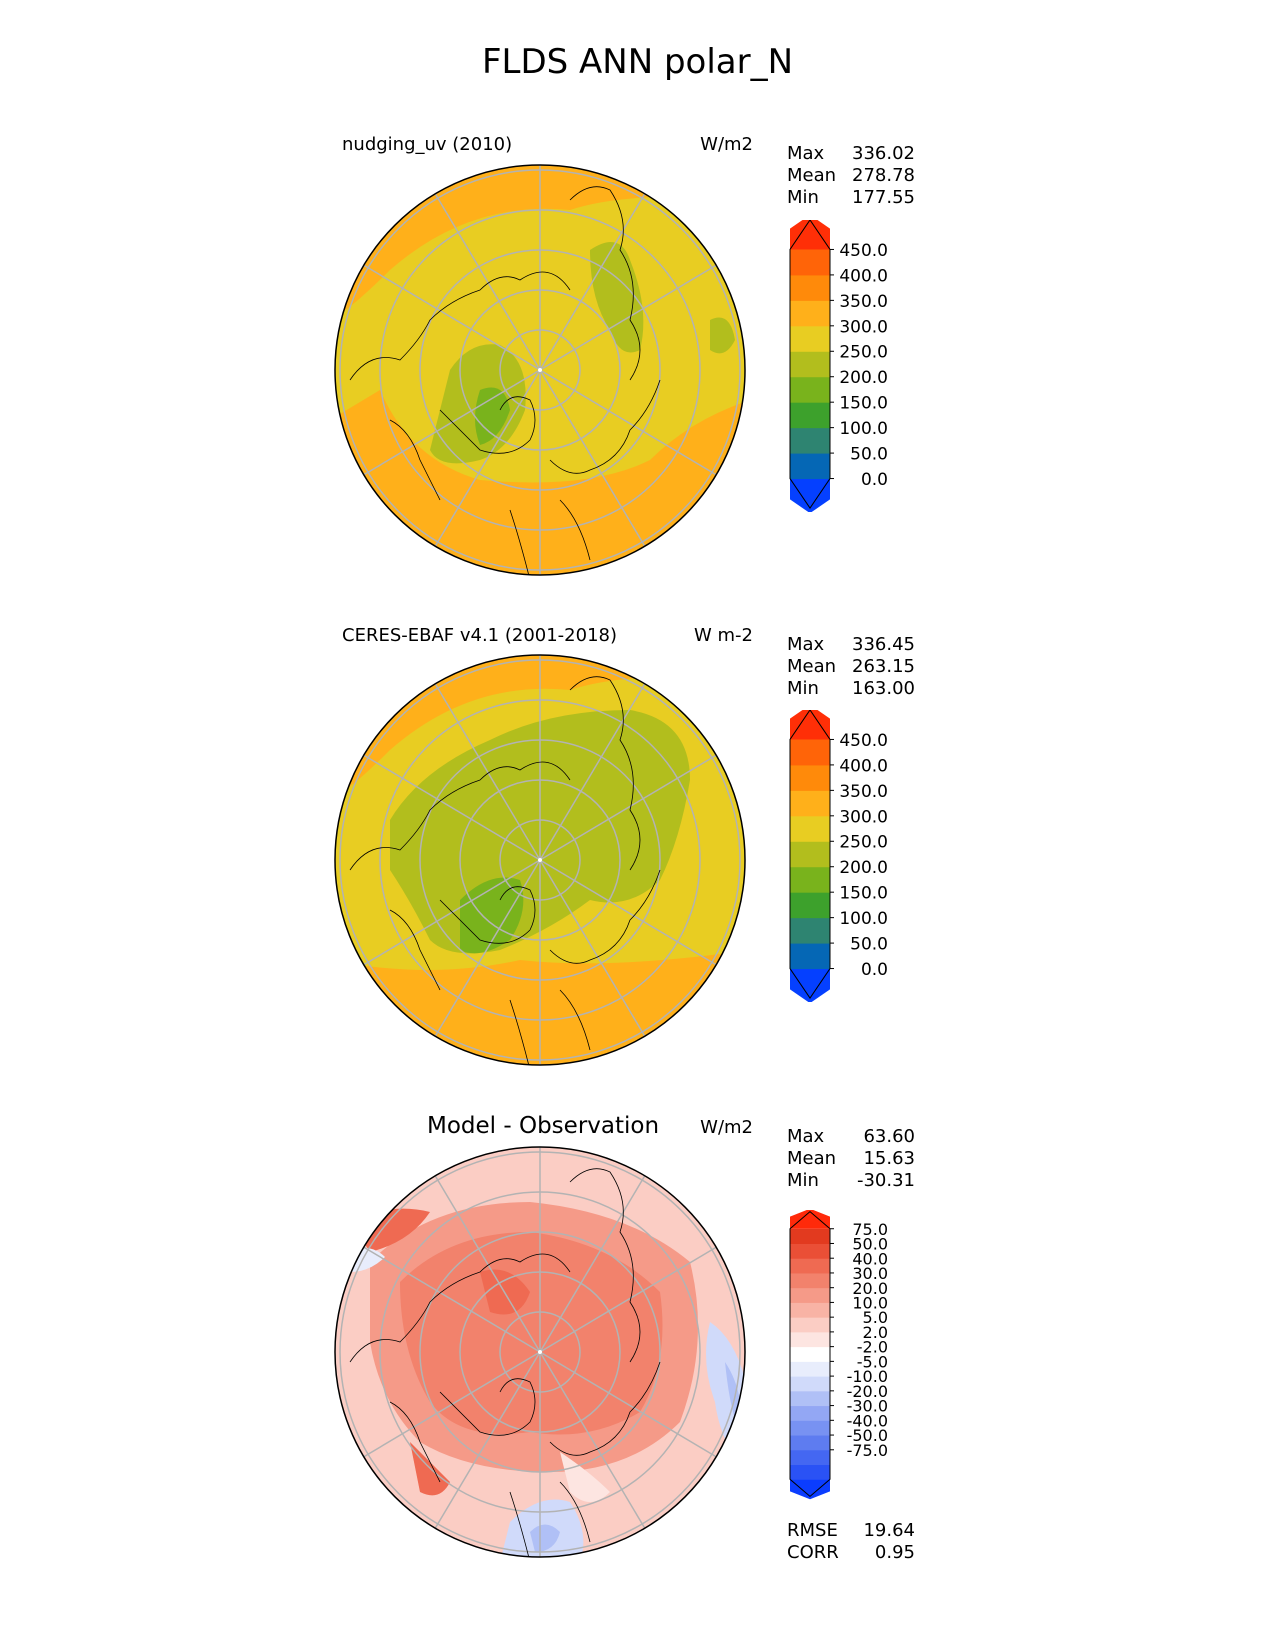  Describe the element at coordinates (726, 1127) in the screenshot. I see `panel3-units: W/m2` at that location.